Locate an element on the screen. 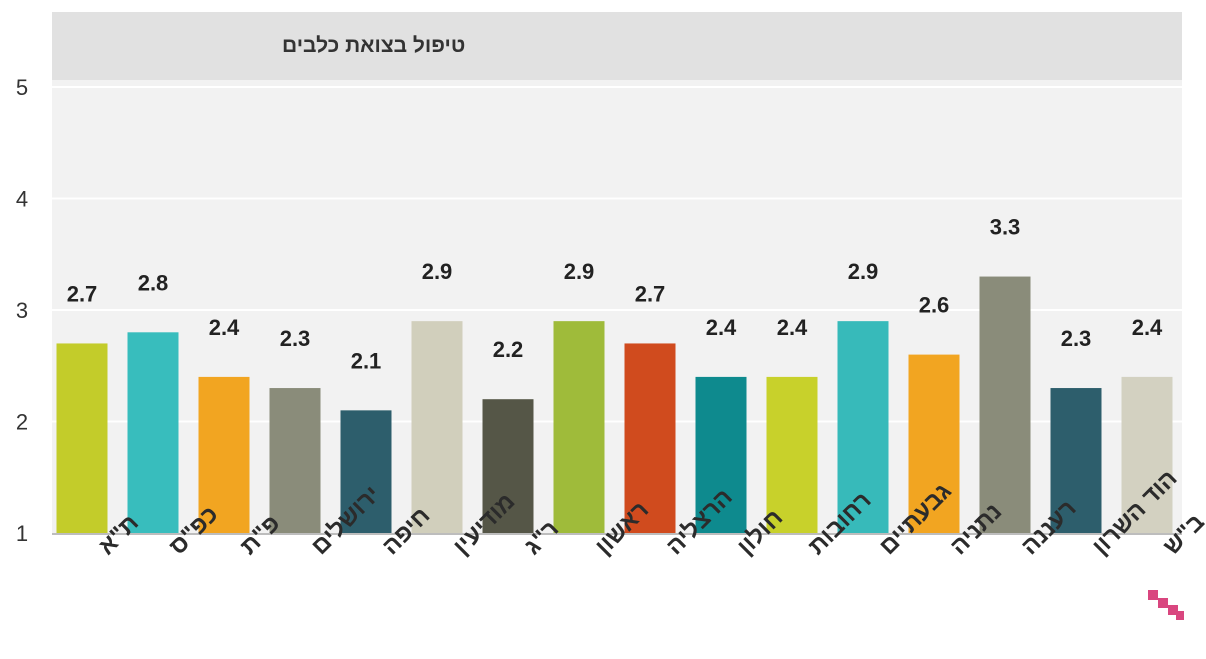 The width and height of the screenshot is (1206, 659). chart-title-band is located at coordinates (617, 46).